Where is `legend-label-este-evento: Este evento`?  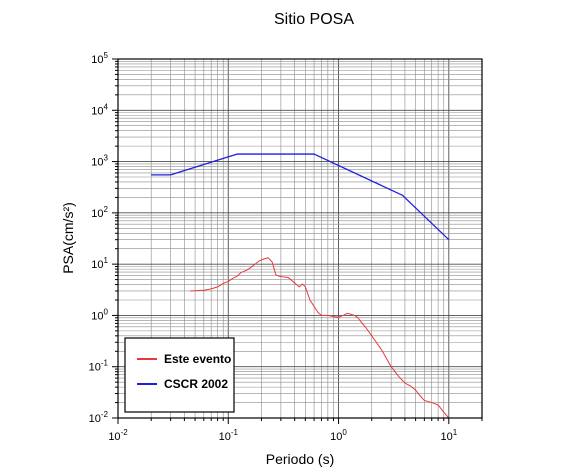
legend-label-este-evento: Este evento is located at coordinates (197, 359).